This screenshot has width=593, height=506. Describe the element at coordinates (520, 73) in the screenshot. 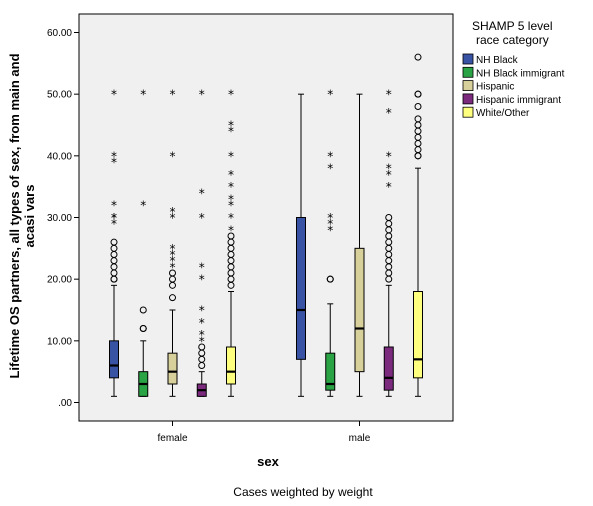

I see `legend-label: NH Black immigrant` at that location.